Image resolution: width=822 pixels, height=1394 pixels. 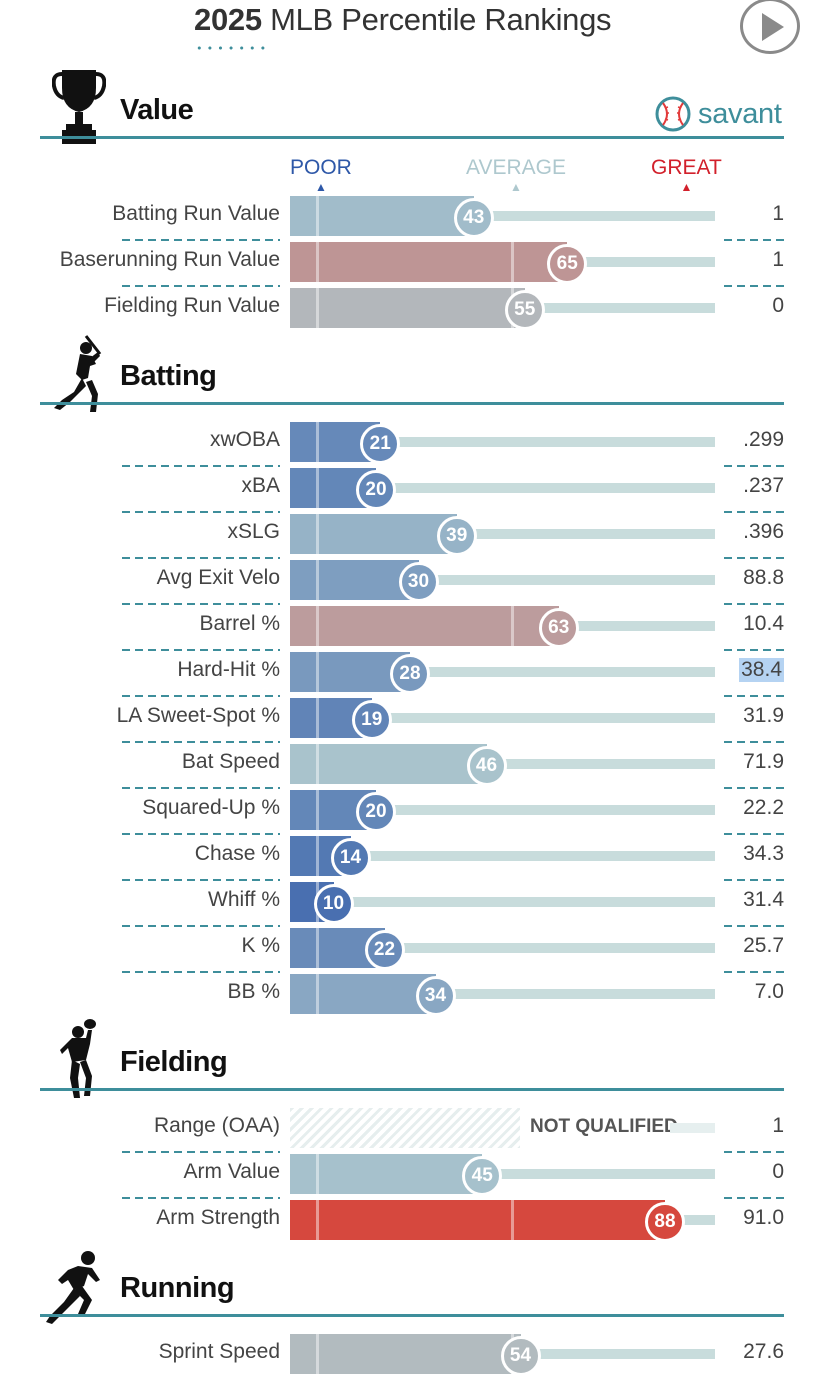 I want to click on metric-value: 31.9, so click(x=763, y=715).